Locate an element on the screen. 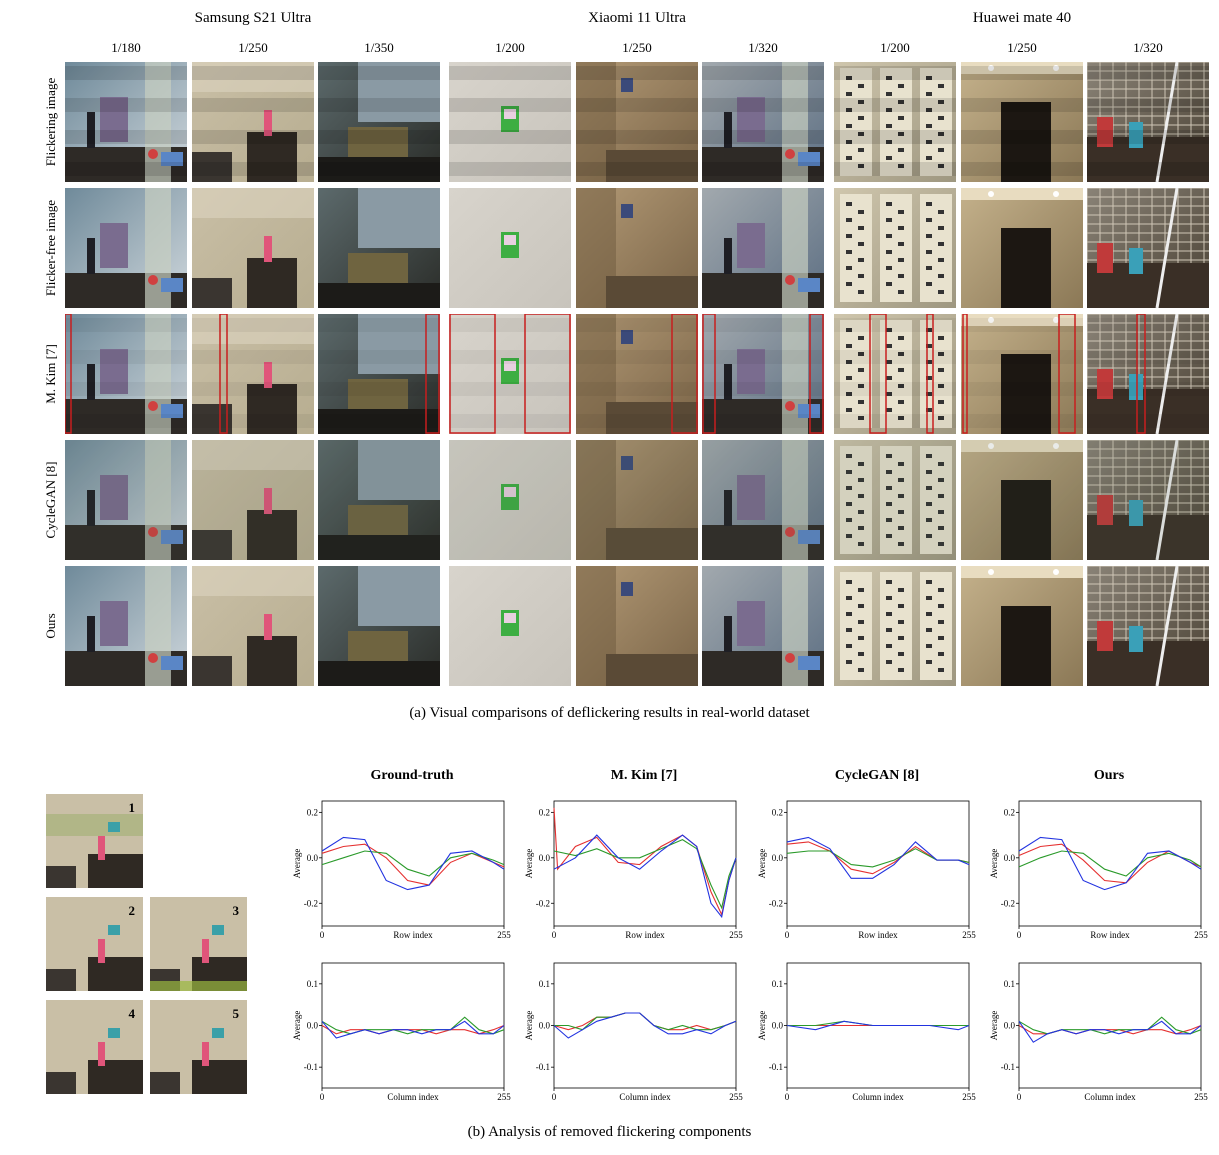  analysis-thumbnail: 4 is located at coordinates (94, 1047).